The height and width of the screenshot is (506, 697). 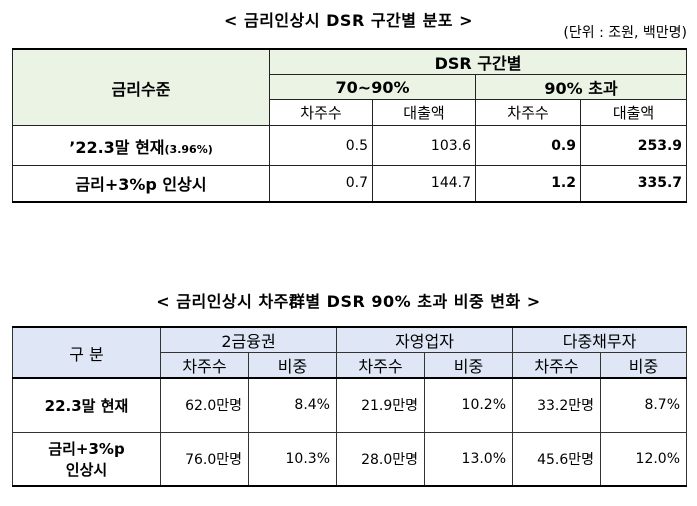 I want to click on row-label-main: ’22.3말 현재, so click(x=117, y=147).